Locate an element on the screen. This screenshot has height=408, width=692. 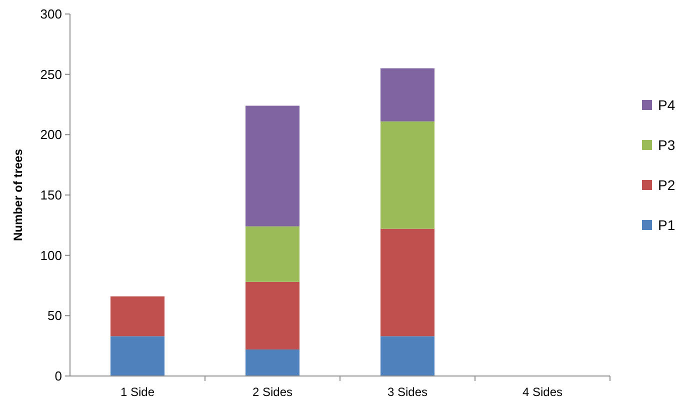
legend-label: P4 is located at coordinates (667, 104).